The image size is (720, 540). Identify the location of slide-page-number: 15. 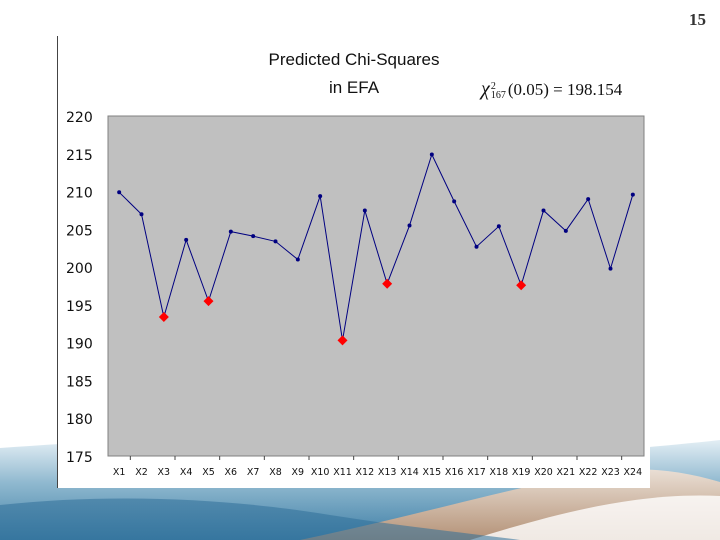
(697, 19).